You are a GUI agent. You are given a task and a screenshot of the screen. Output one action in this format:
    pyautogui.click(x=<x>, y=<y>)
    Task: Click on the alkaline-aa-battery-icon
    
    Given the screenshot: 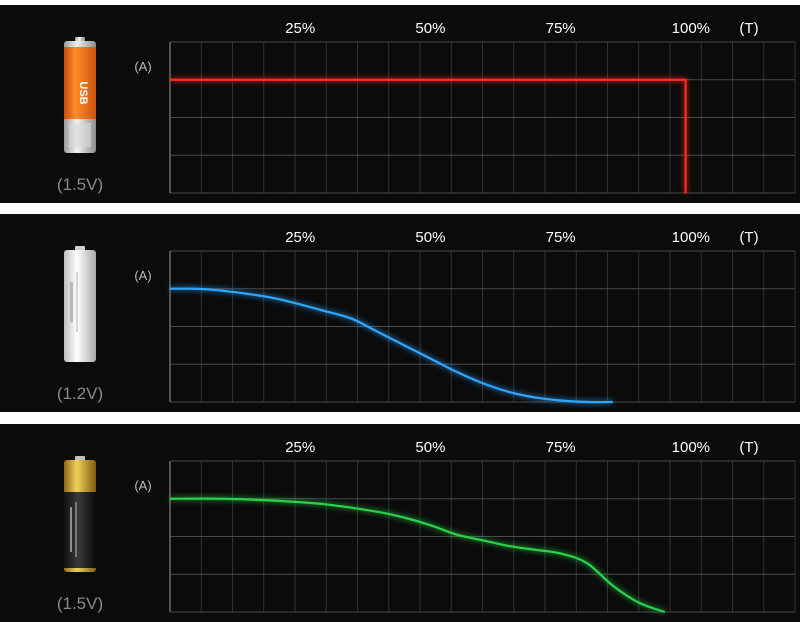 What is the action you would take?
    pyautogui.click(x=80, y=514)
    